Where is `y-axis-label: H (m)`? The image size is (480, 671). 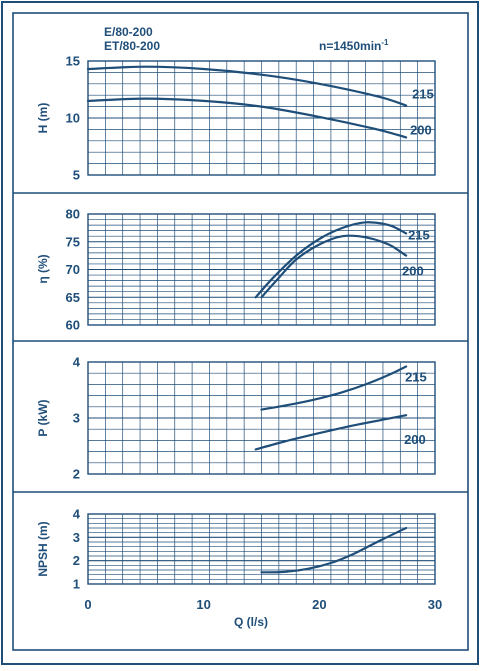 y-axis-label: H (m) is located at coordinates (43, 118).